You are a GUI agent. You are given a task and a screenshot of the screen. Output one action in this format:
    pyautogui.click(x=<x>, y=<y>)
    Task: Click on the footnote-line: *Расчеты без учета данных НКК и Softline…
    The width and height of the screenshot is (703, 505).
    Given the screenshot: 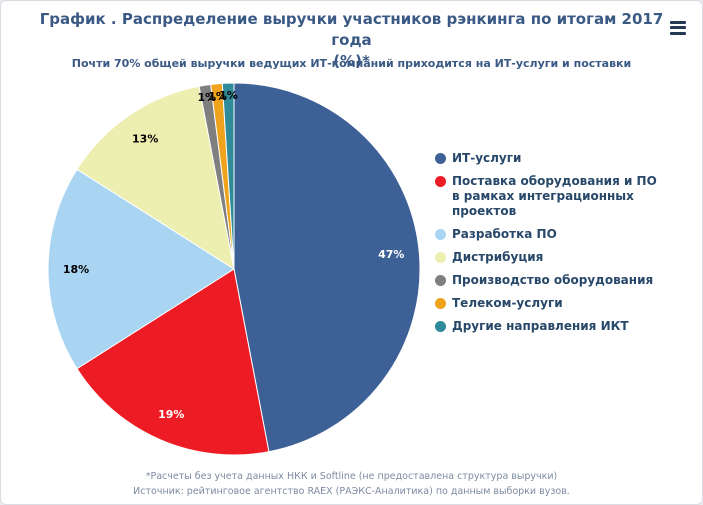 What is the action you would take?
    pyautogui.click(x=351, y=476)
    